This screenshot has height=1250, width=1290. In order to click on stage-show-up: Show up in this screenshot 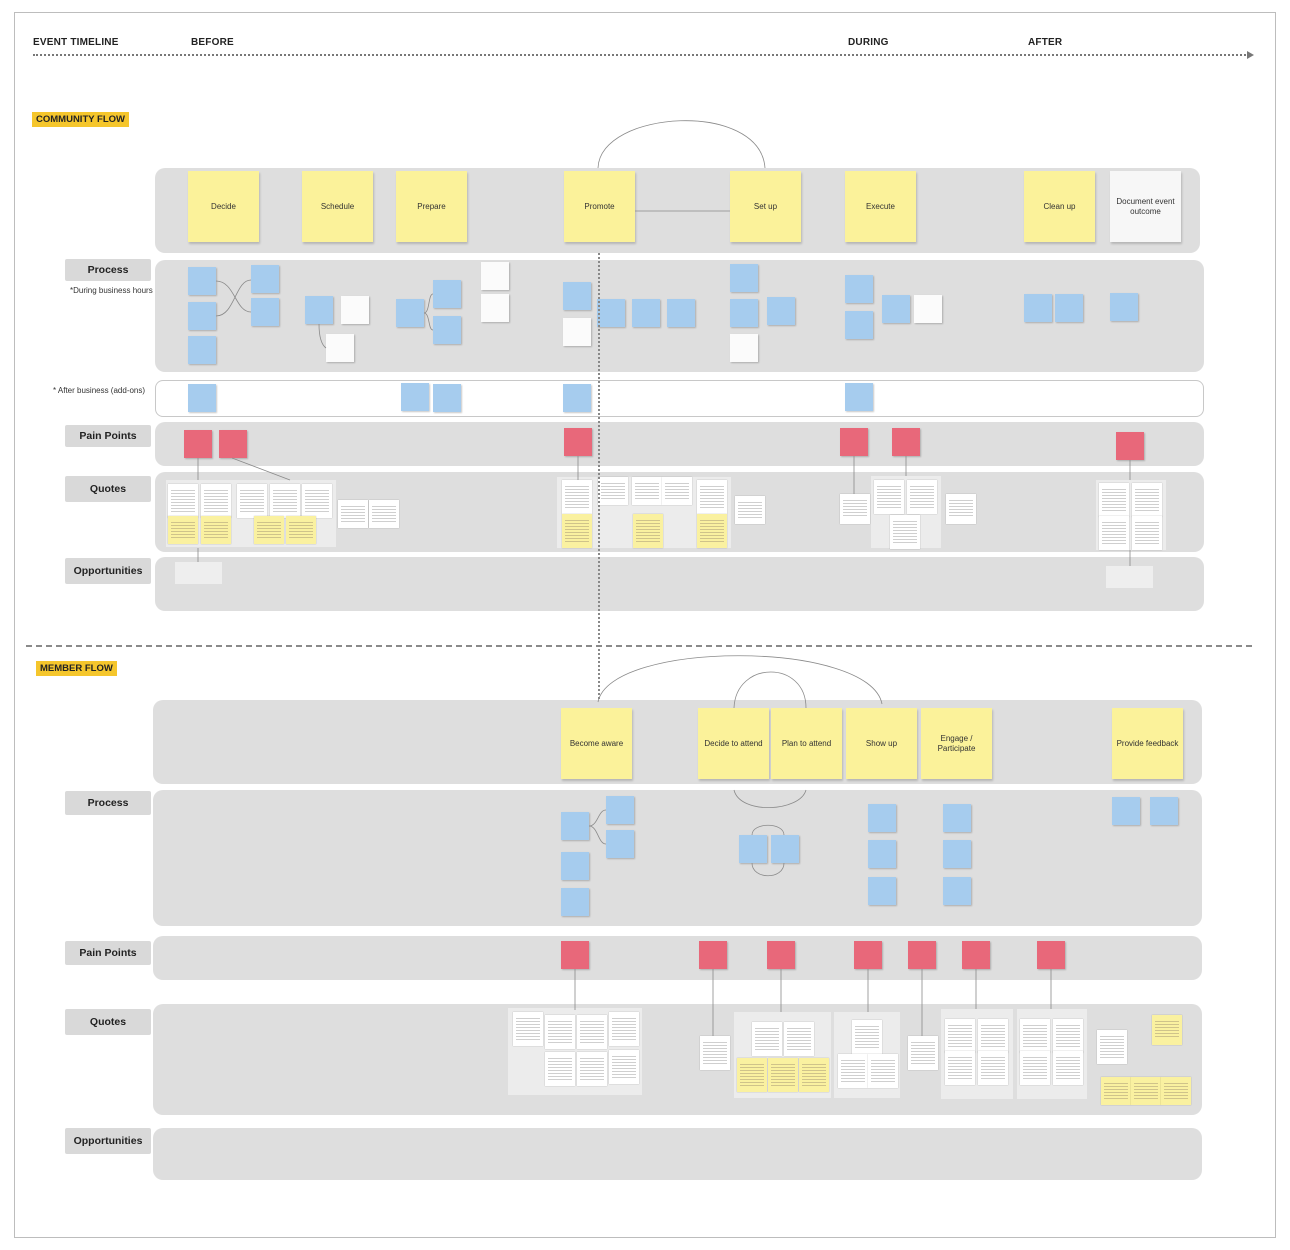, I will do `click(881, 743)`.